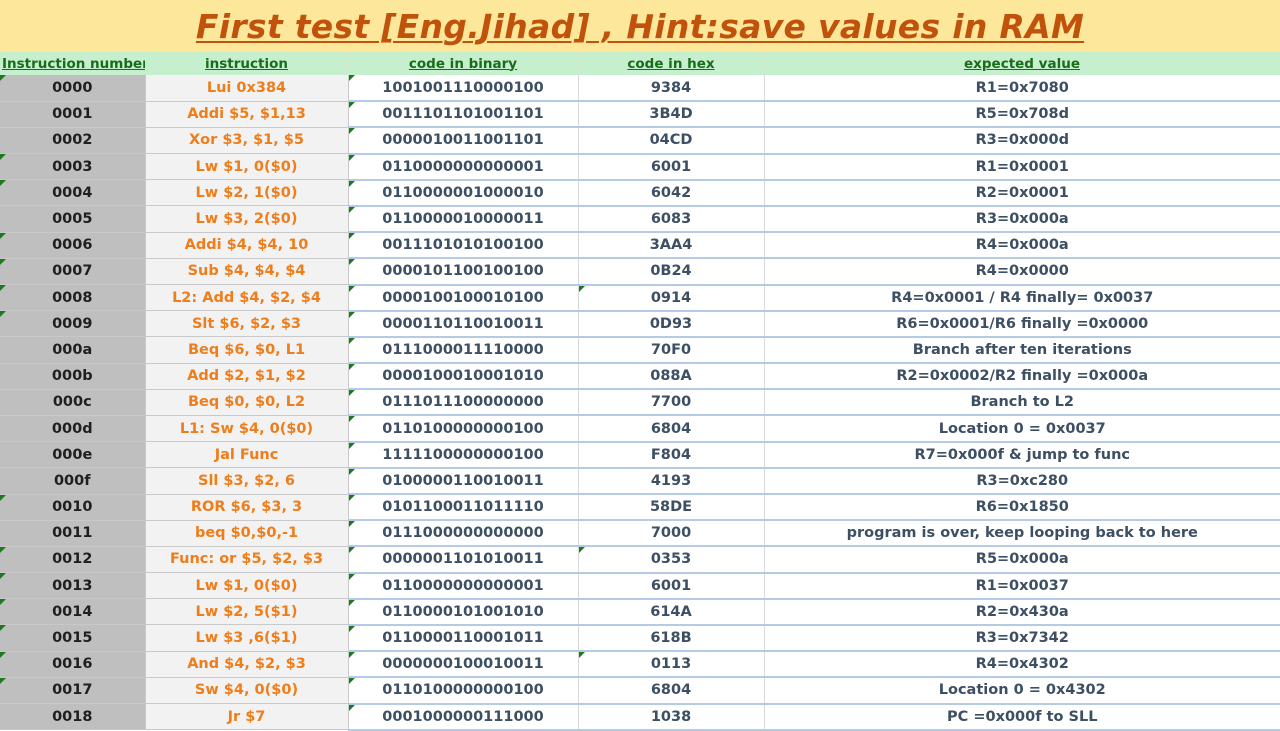 The width and height of the screenshot is (1280, 731). I want to click on binary-code-cell: 0100000110010011, so click(463, 481).